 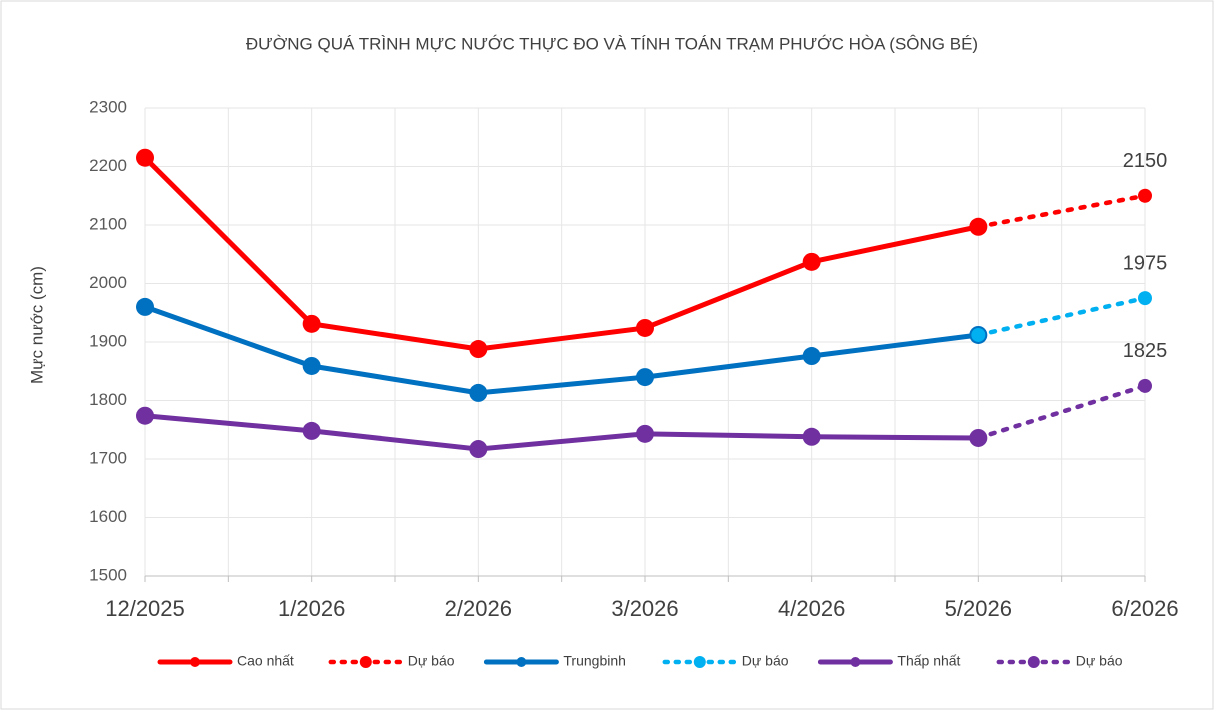 What do you see at coordinates (978, 608) in the screenshot?
I see `x-tick-label: 5/2026` at bounding box center [978, 608].